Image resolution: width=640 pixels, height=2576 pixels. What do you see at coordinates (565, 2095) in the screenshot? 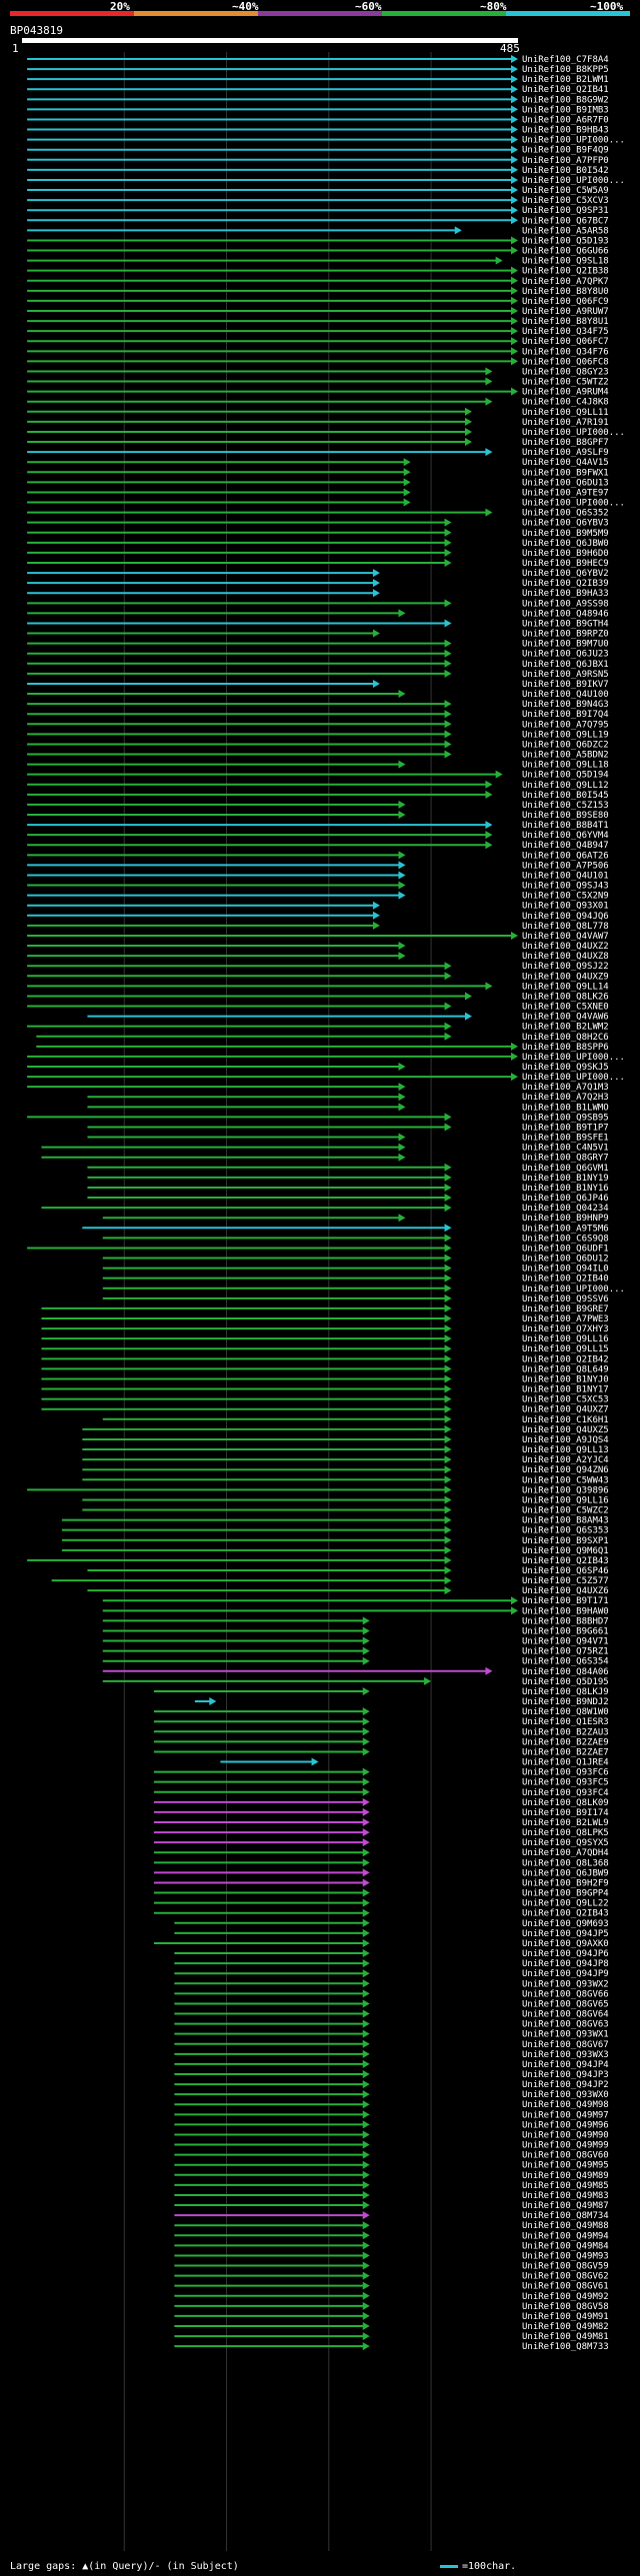
I see `hit-label: UniRef100_Q93WX0` at bounding box center [565, 2095].